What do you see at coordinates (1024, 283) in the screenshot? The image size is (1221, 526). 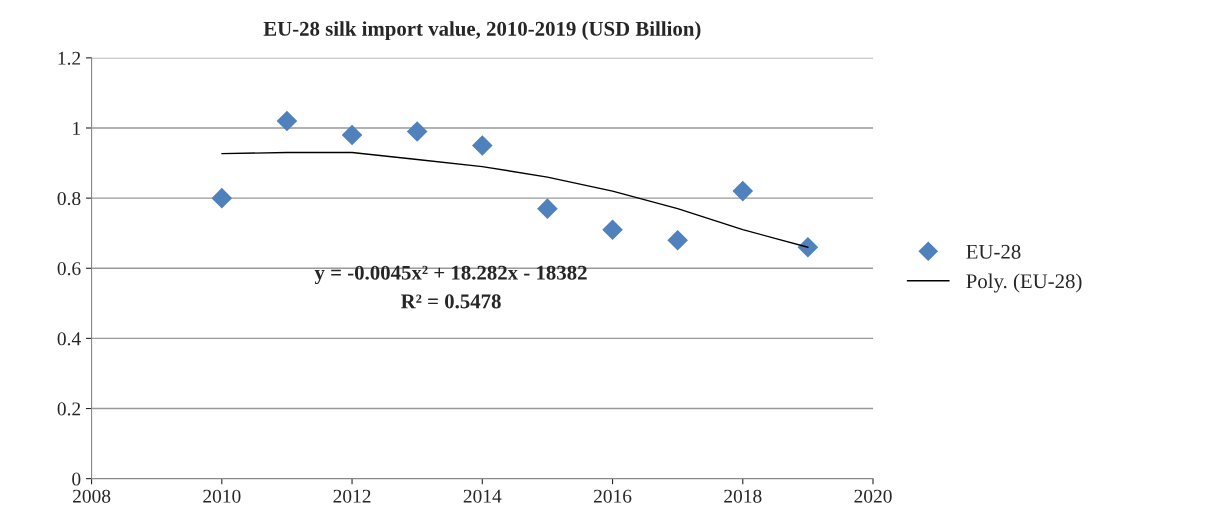 I see `legend-label: Poly. (EU-28)` at bounding box center [1024, 283].